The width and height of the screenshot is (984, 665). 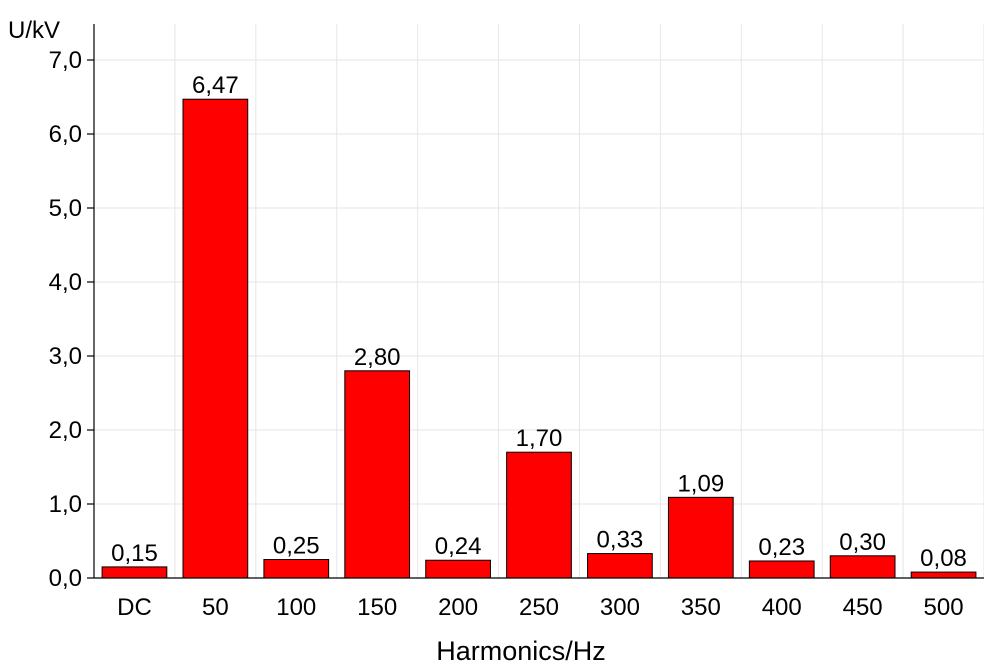 I want to click on x-tick-label: 200, so click(x=458, y=607).